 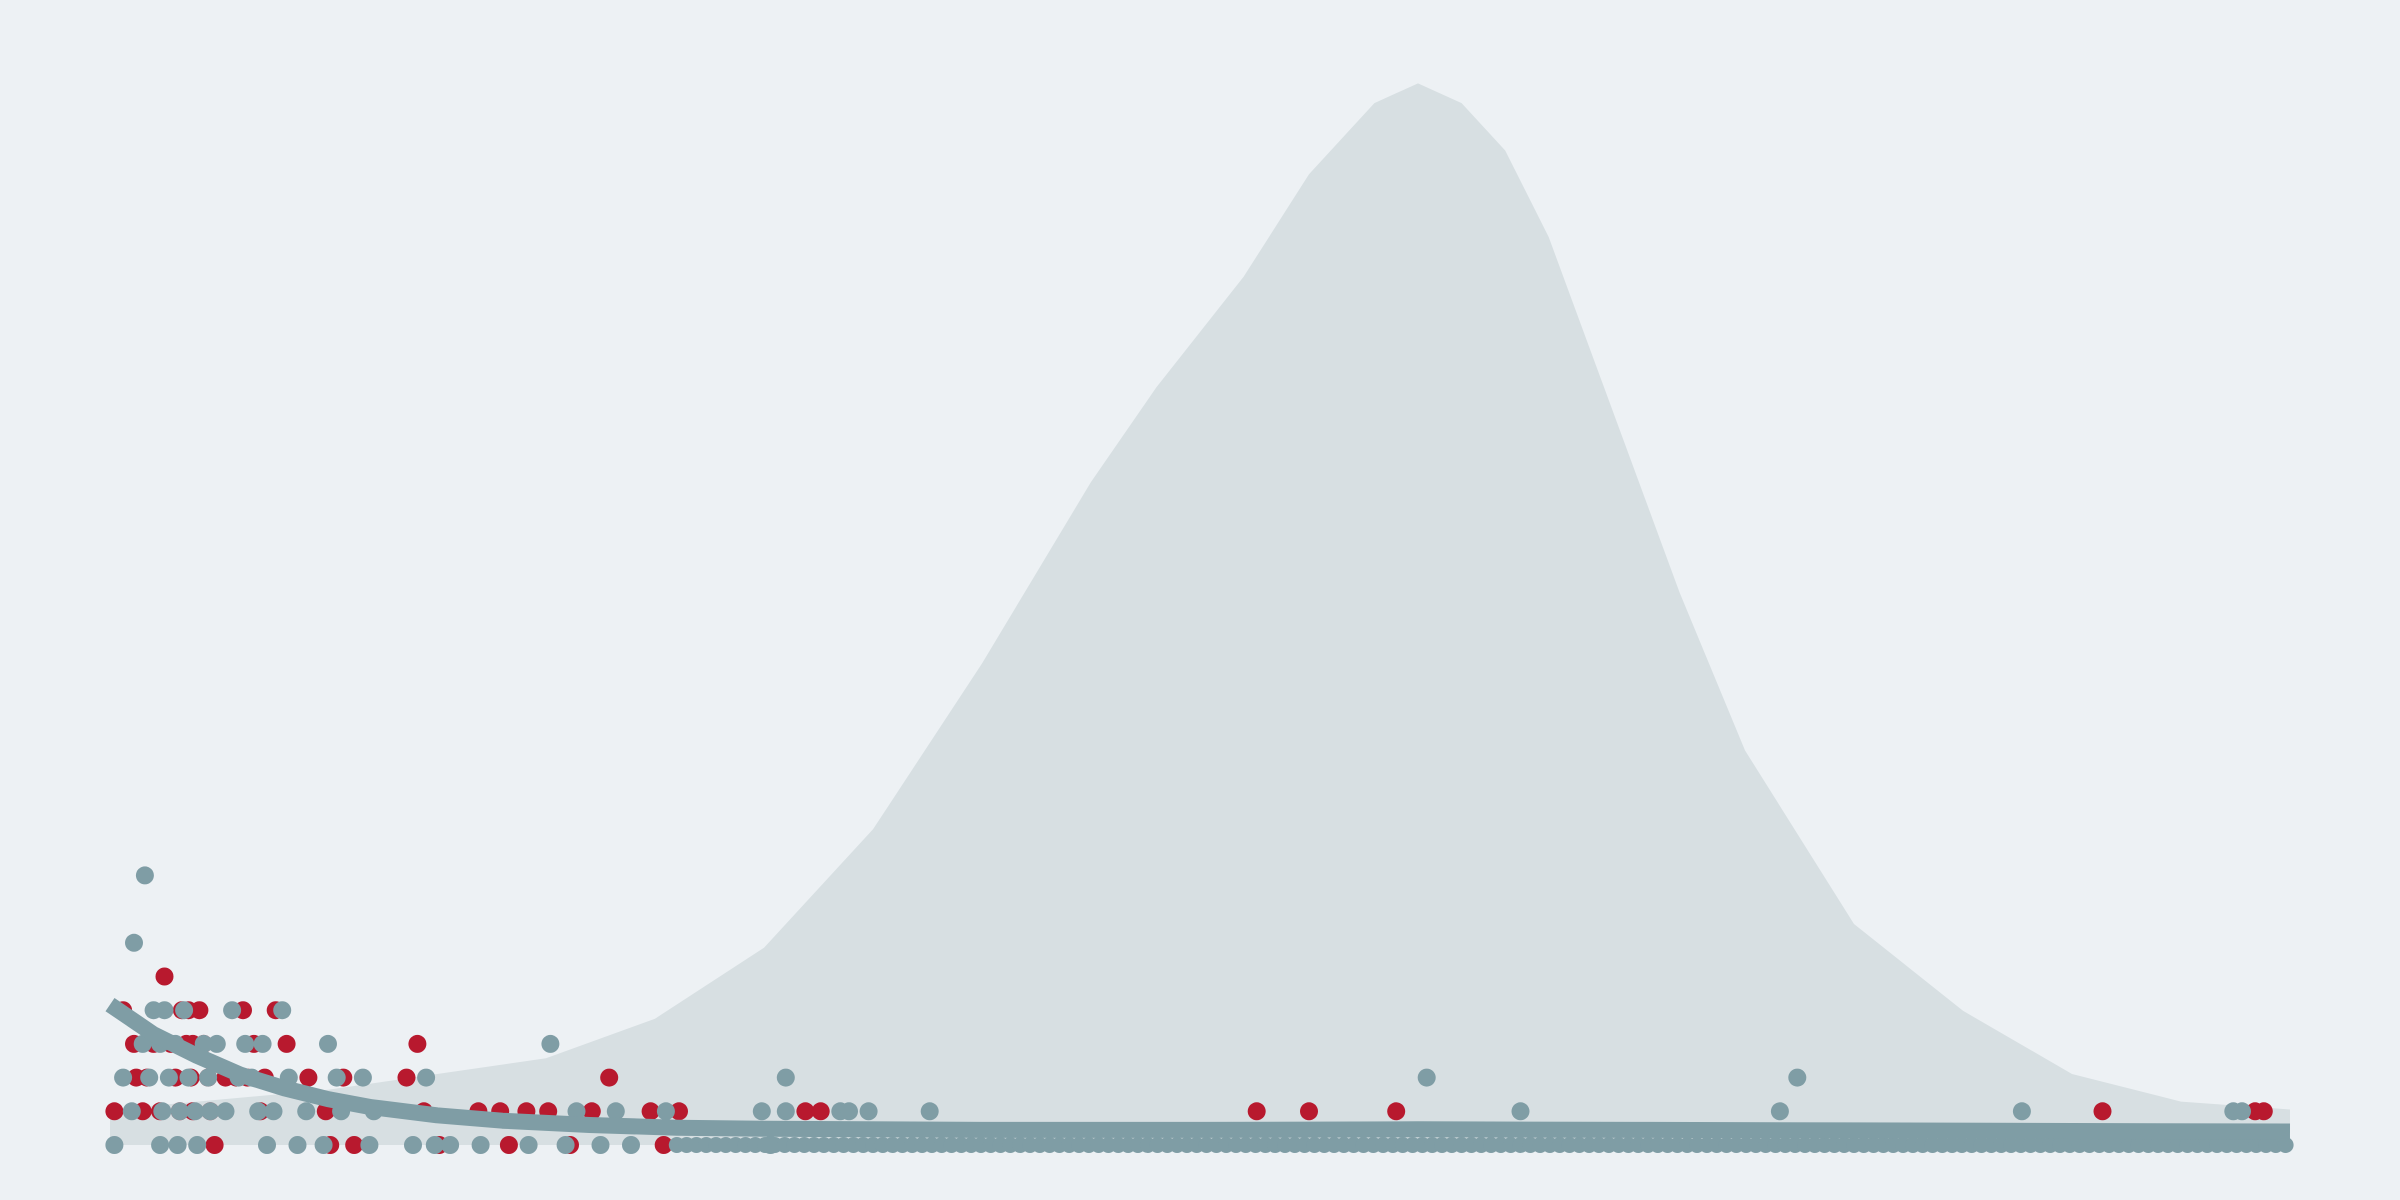 I want to click on scatter-point-baseline, so click(x=2285, y=1145).